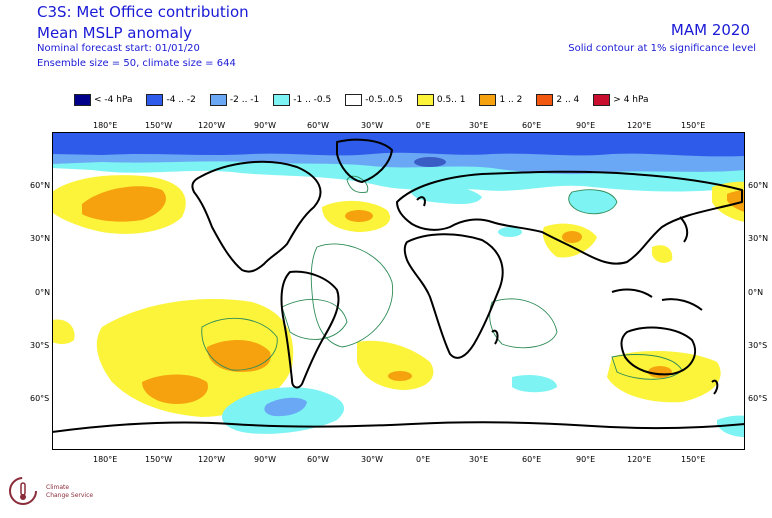 This screenshot has height=518, width=772. I want to click on legend-item: < -4 hPa, so click(103, 100).